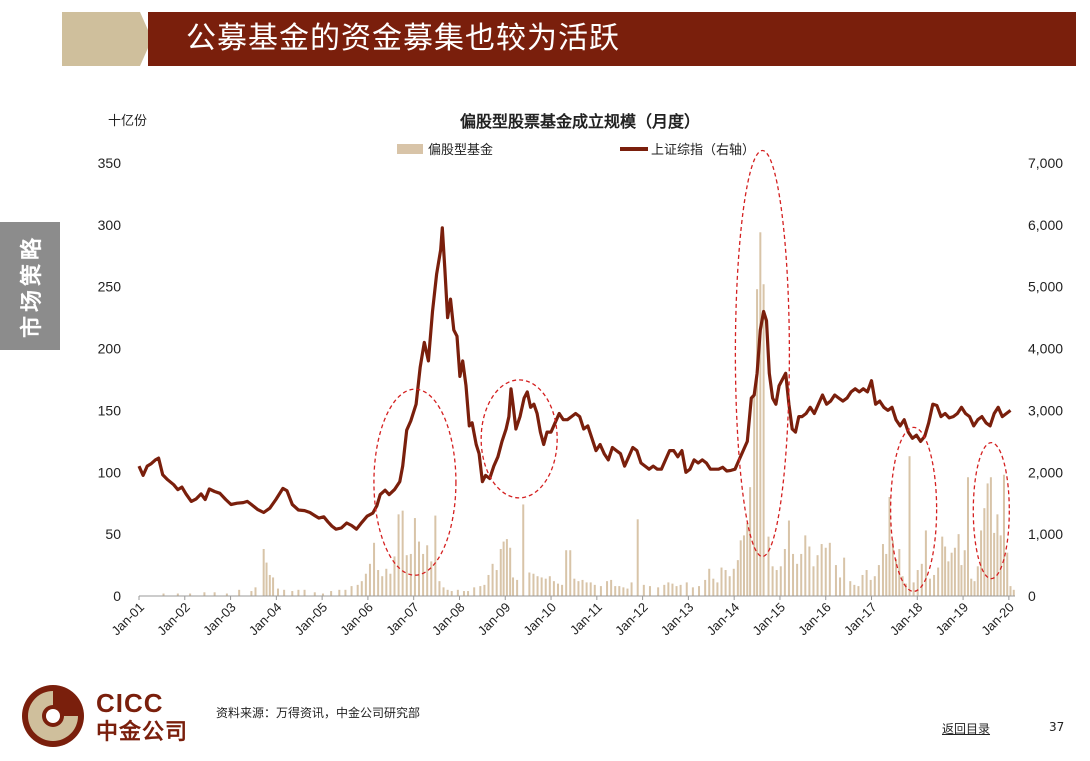 This screenshot has height=761, width=1090. What do you see at coordinates (30, 286) in the screenshot?
I see `side-tab: 市场策略` at bounding box center [30, 286].